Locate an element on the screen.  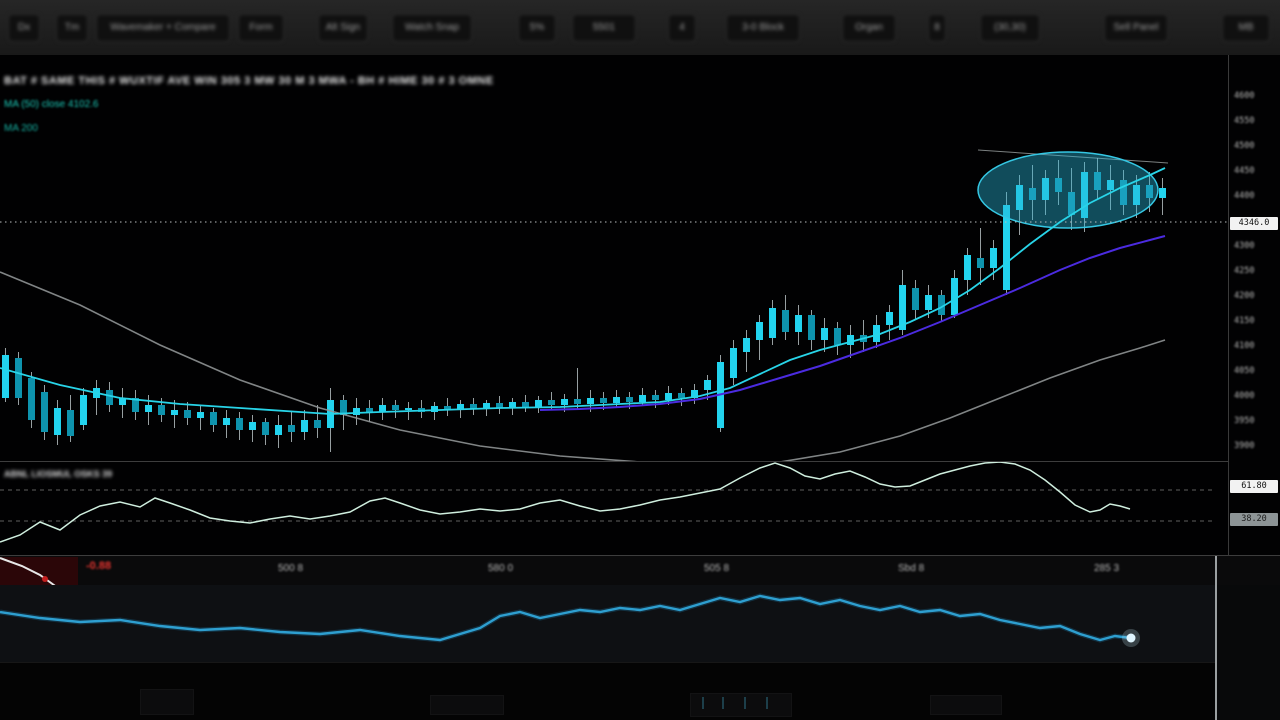
time-axis-label: 505 8 is located at coordinates (717, 568).